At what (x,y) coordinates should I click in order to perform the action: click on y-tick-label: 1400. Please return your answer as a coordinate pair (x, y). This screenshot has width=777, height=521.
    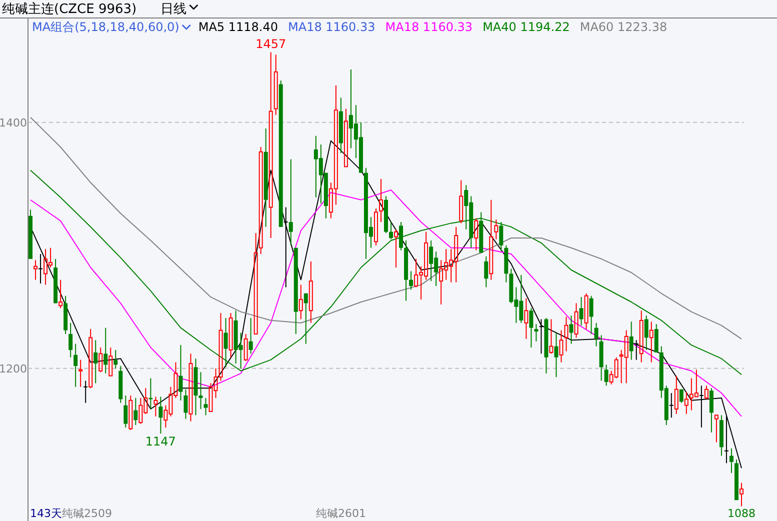
    Looking at the image, I should click on (13, 123).